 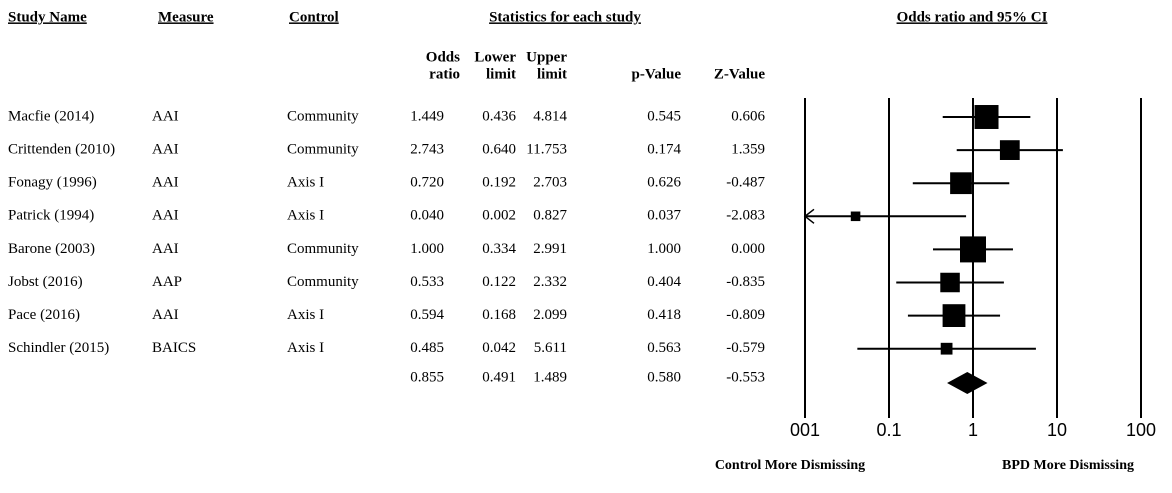 What do you see at coordinates (499, 348) in the screenshot?
I see `lower-limit: 0.042` at bounding box center [499, 348].